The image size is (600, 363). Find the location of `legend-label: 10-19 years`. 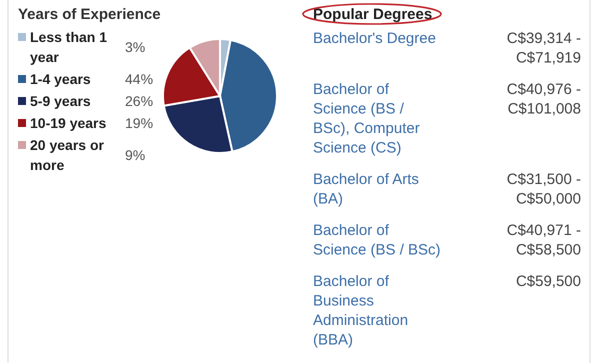

legend-label: 10-19 years is located at coordinates (68, 123).